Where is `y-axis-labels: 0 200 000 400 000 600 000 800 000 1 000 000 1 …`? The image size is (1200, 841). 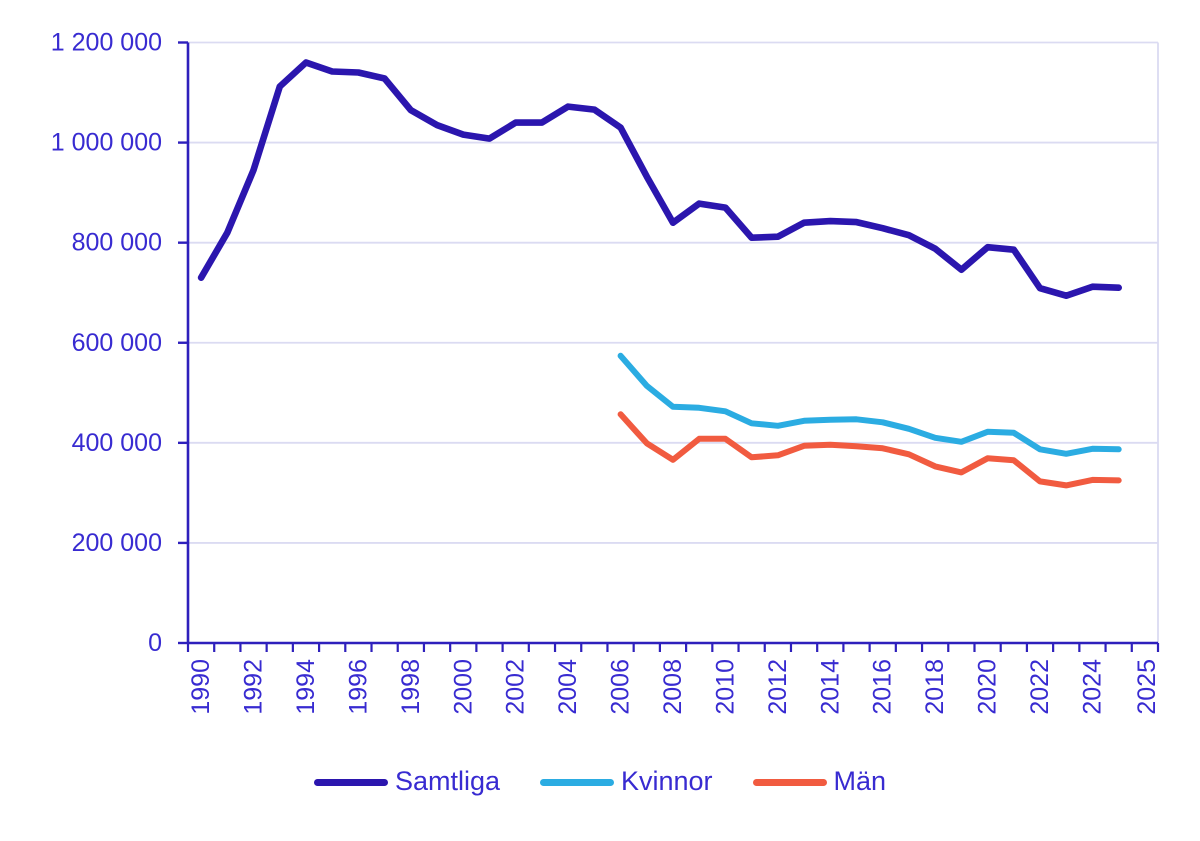 y-axis-labels: 0 200 000 400 000 600 000 800 000 1 000 000 1 … is located at coordinates (106, 343).